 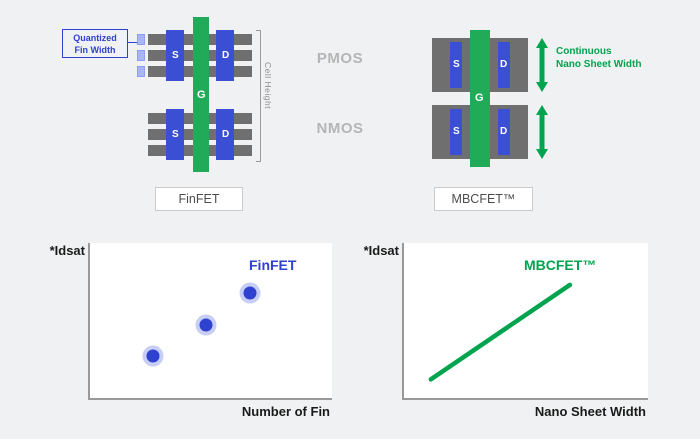 I want to click on mbcfet-trend-line, so click(x=500, y=332).